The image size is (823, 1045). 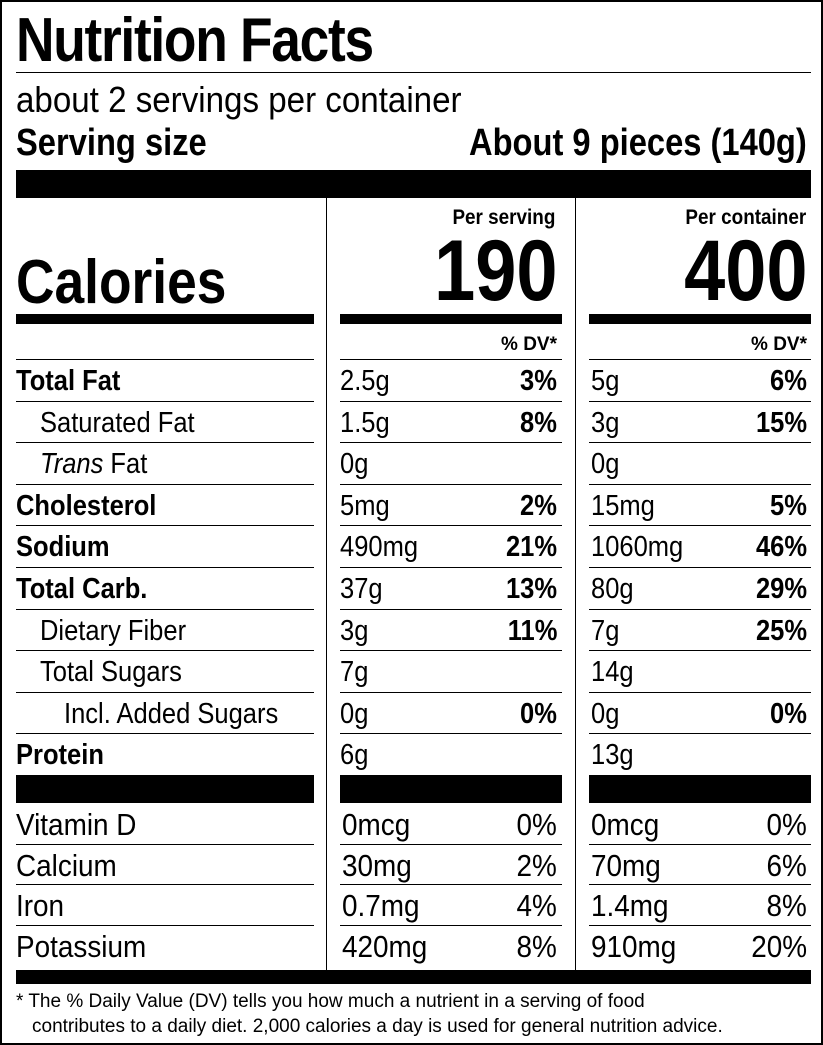 What do you see at coordinates (354, 755) in the screenshot?
I see `serving-amount: 6g` at bounding box center [354, 755].